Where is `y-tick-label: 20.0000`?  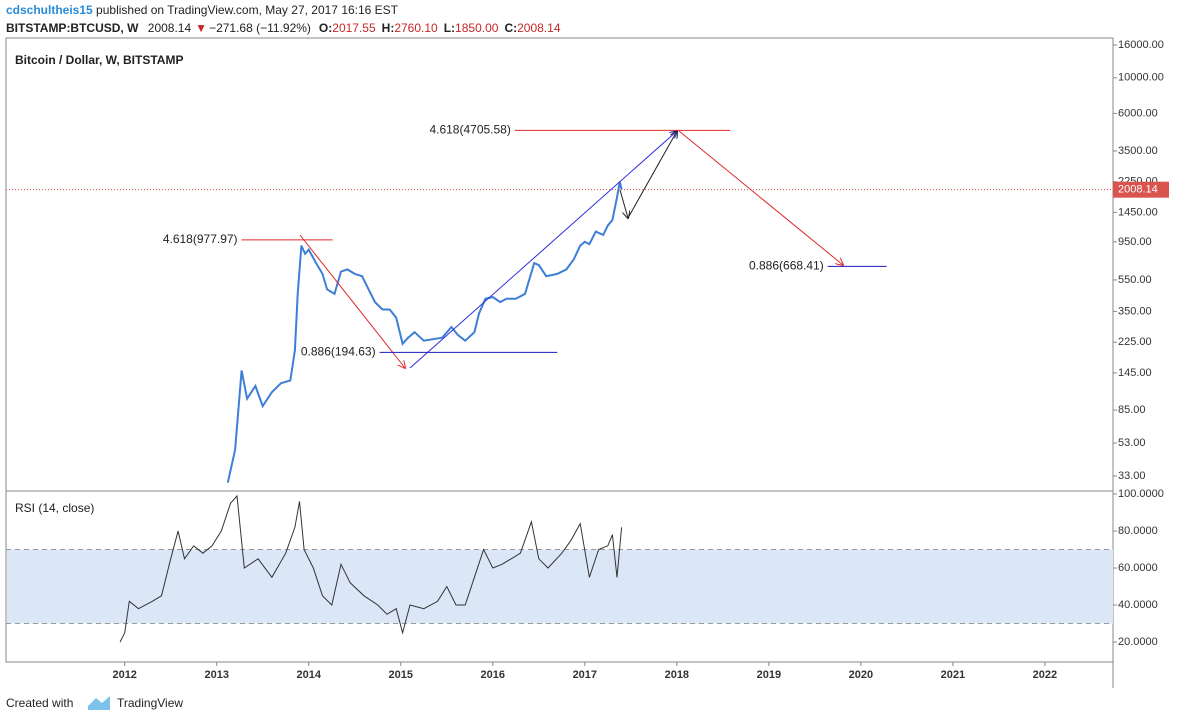 y-tick-label: 20.0000 is located at coordinates (1138, 642).